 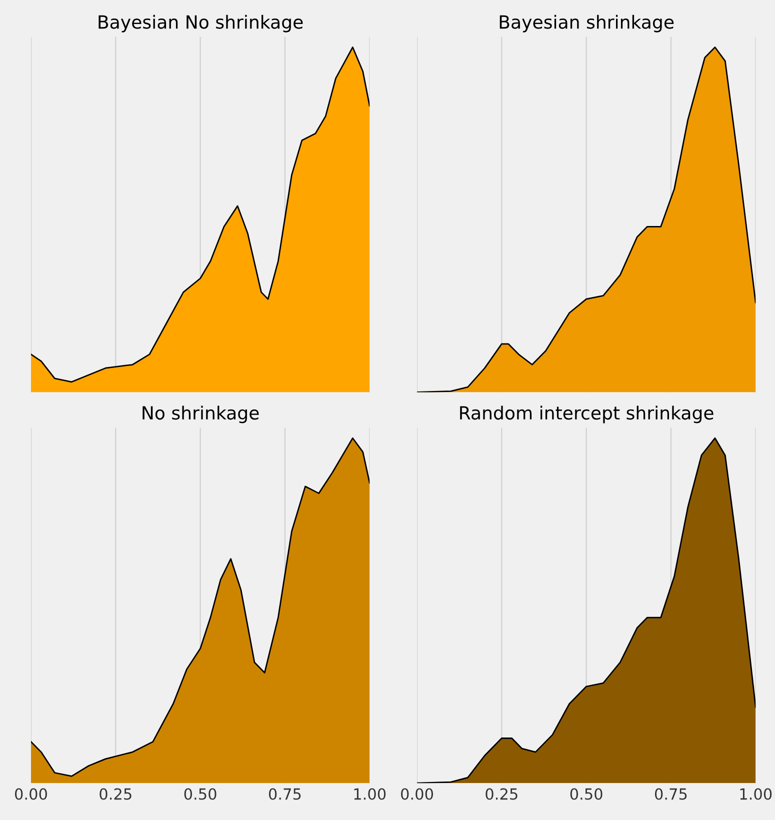 What do you see at coordinates (587, 23) in the screenshot?
I see `chart-title: Bayesian shrinkage` at bounding box center [587, 23].